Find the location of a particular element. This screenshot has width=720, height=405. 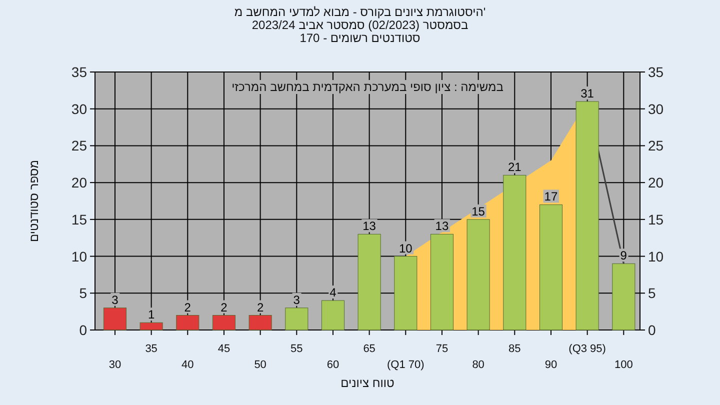

y-tick-label: 0 is located at coordinates (83, 330).